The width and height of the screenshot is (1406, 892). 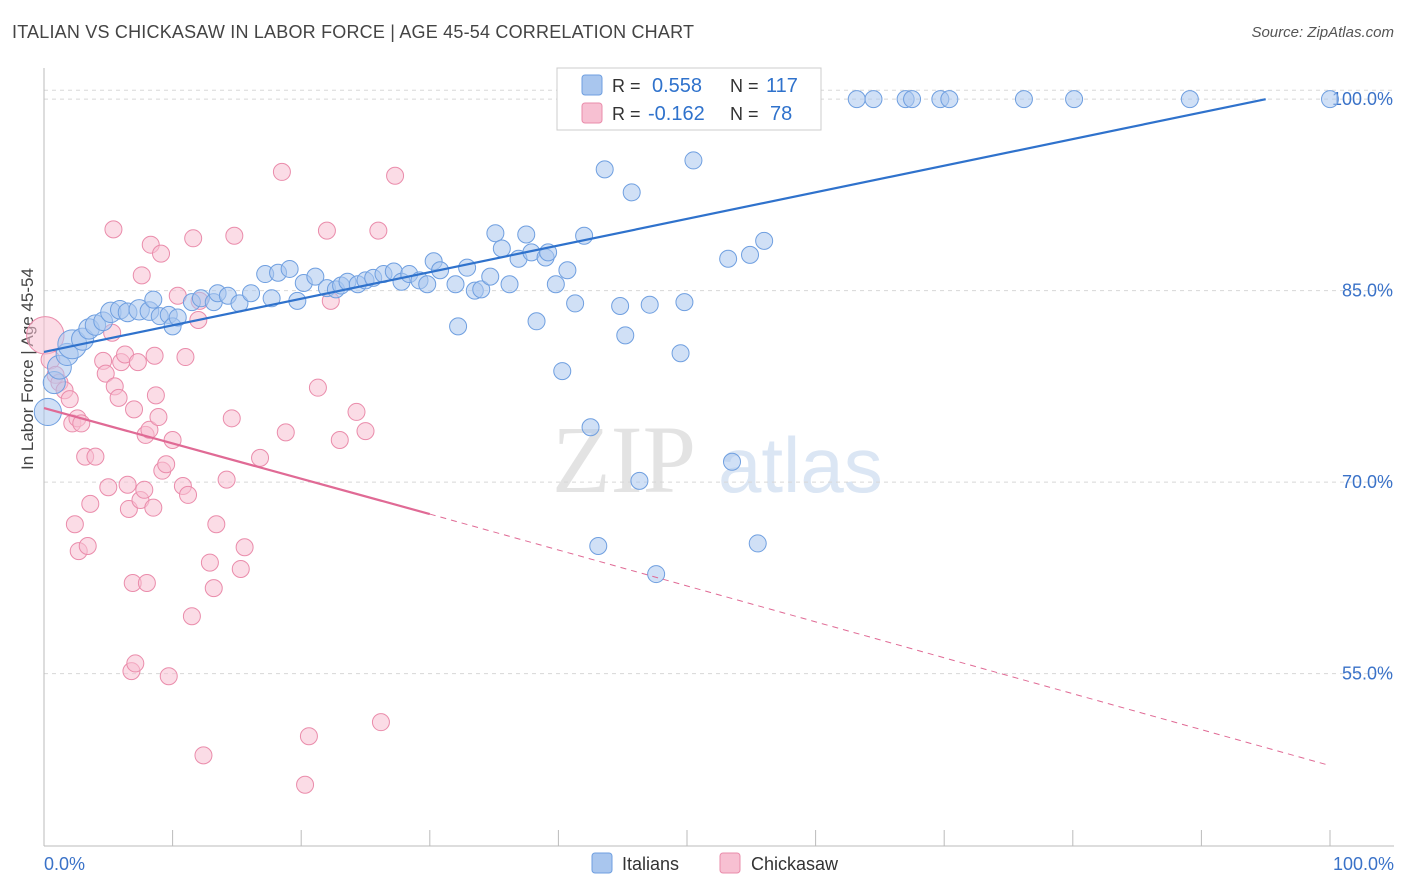 What do you see at coordinates (624, 459) in the screenshot?
I see `watermark-zip: ZIP` at bounding box center [624, 459].